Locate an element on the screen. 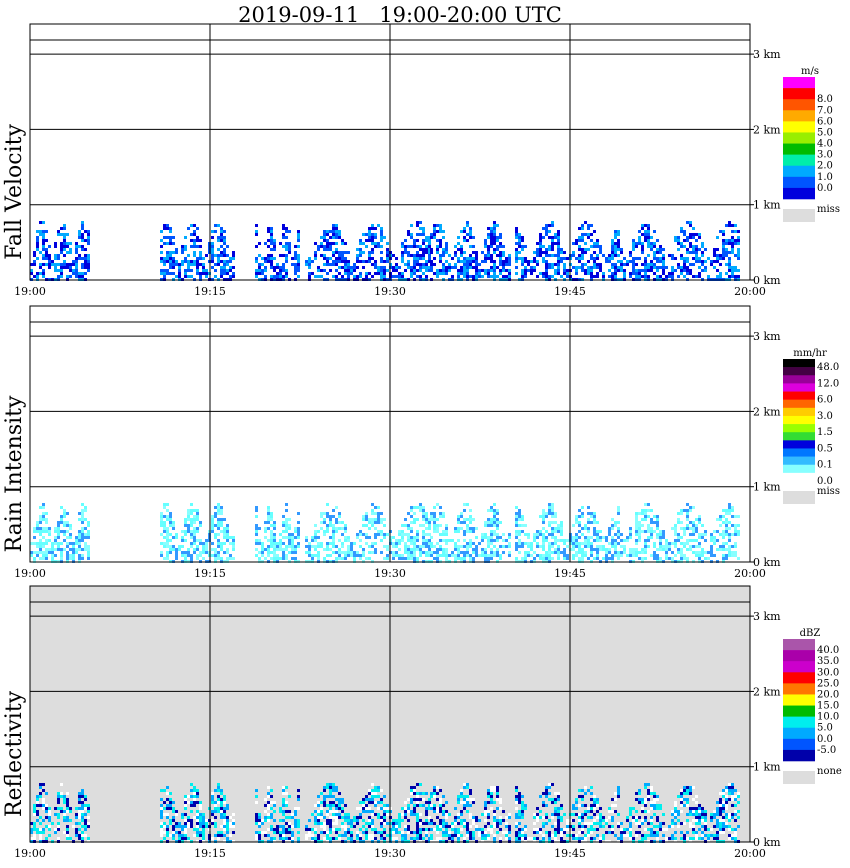 The image size is (850, 868). colorbar-swatch is located at coordinates (799, 371).